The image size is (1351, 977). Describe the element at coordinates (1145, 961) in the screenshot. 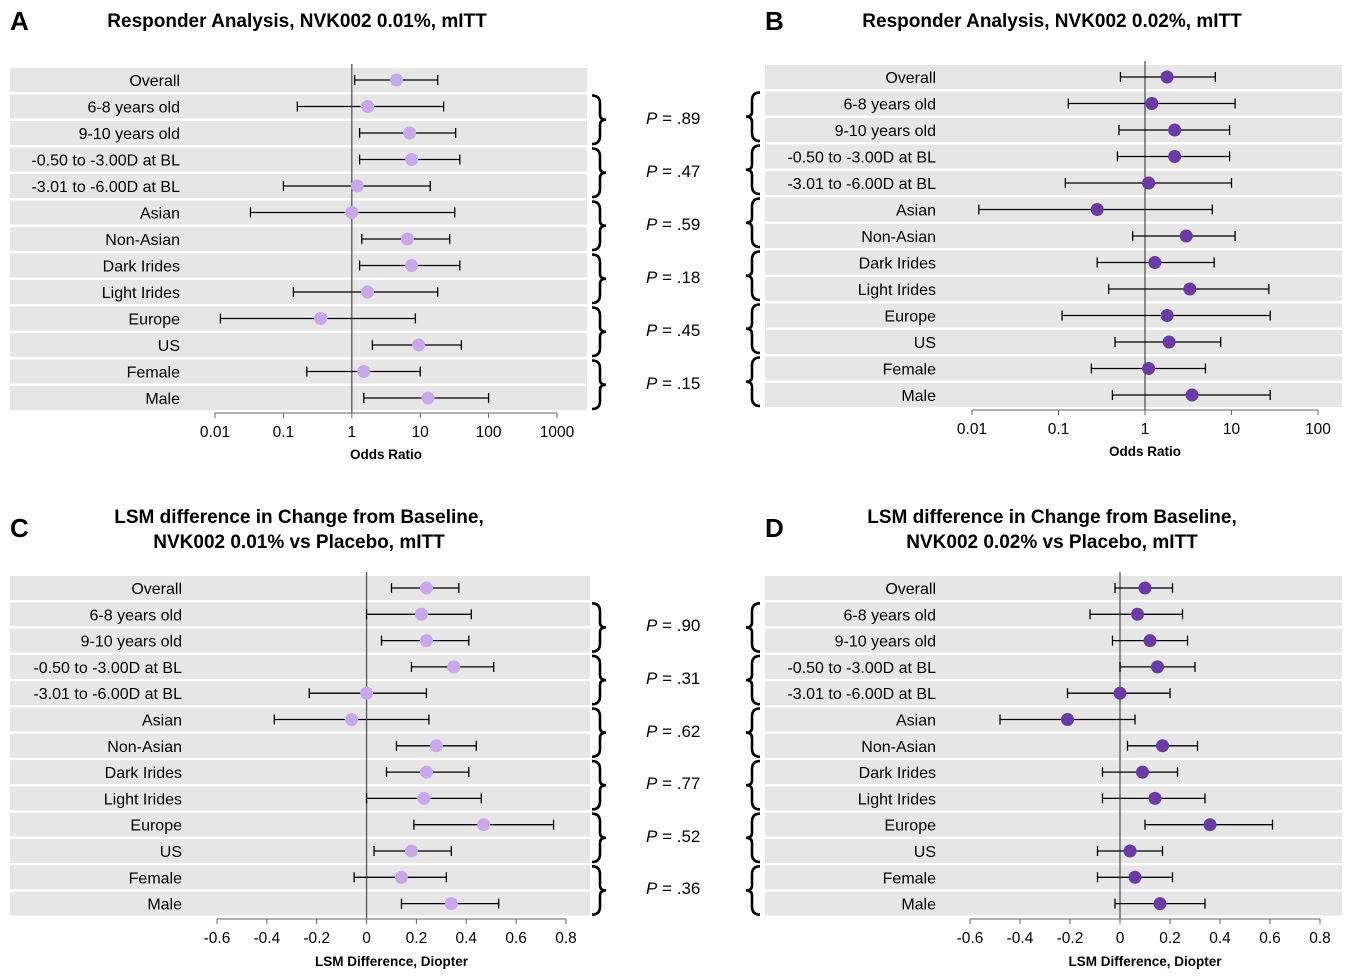

I see `x-axis-label: LSM Difference, Diopter` at that location.